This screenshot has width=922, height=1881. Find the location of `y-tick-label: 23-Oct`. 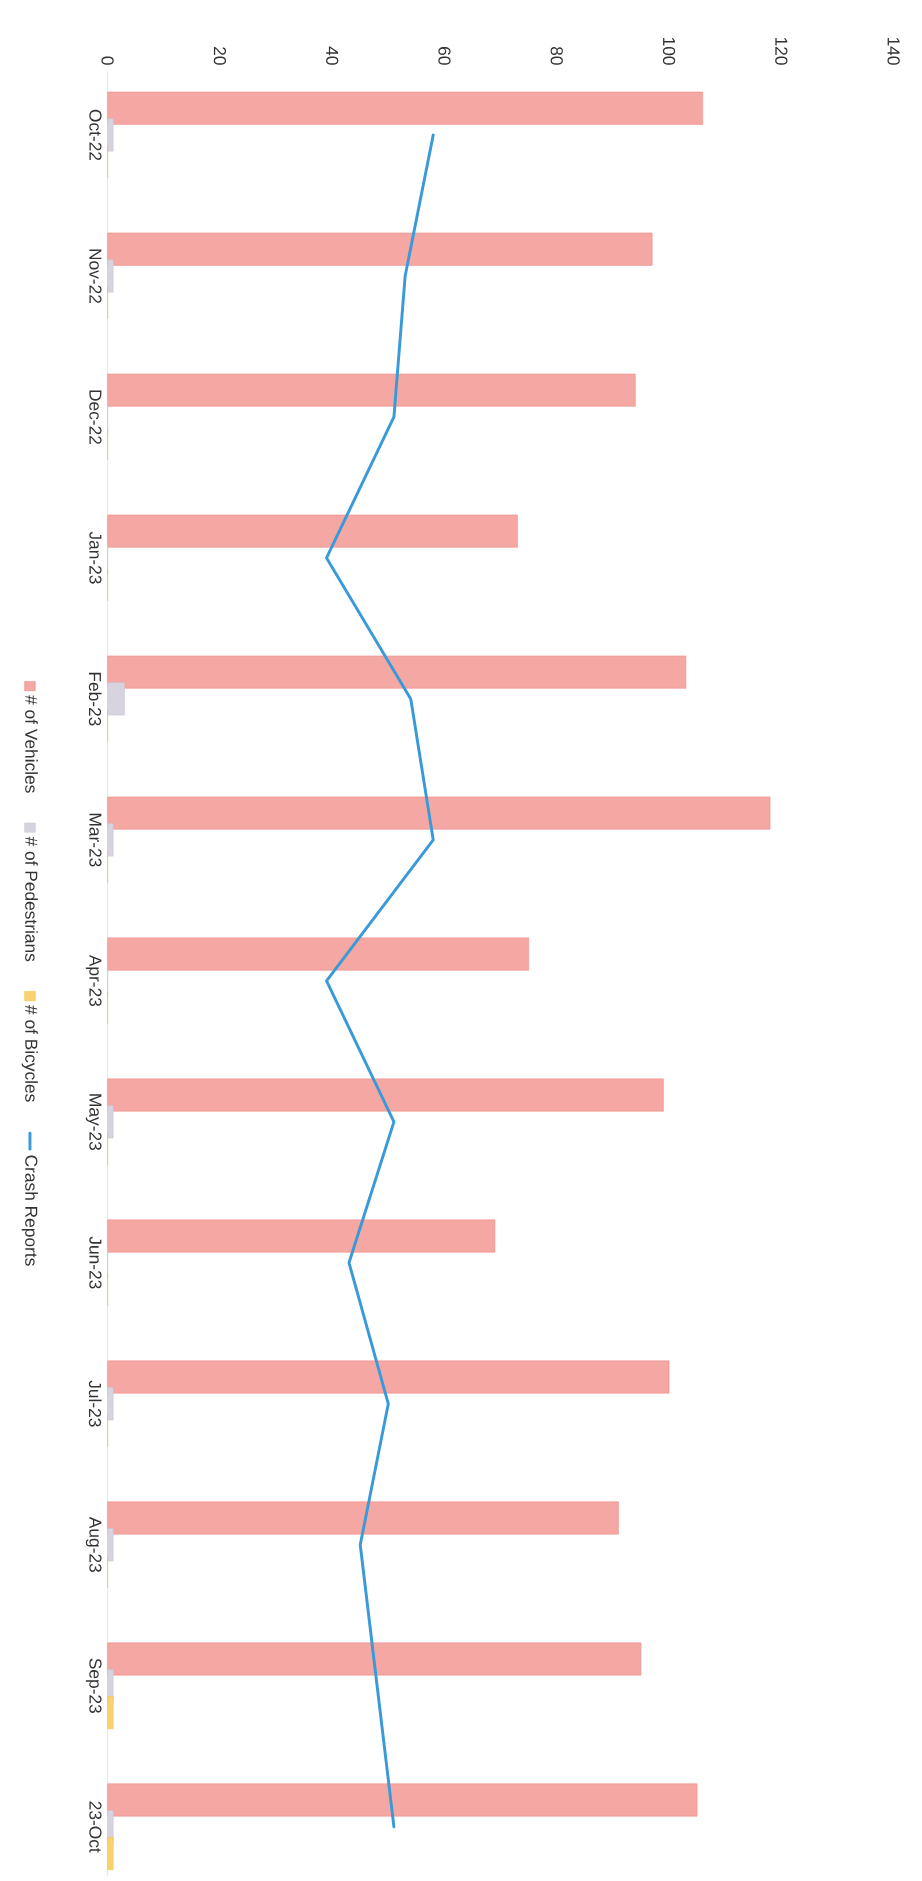

y-tick-label: 23-Oct is located at coordinates (95, 1827).